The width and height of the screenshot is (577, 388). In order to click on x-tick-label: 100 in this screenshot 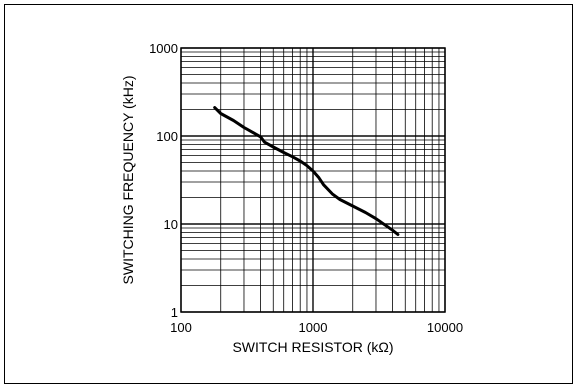, I will do `click(181, 327)`.